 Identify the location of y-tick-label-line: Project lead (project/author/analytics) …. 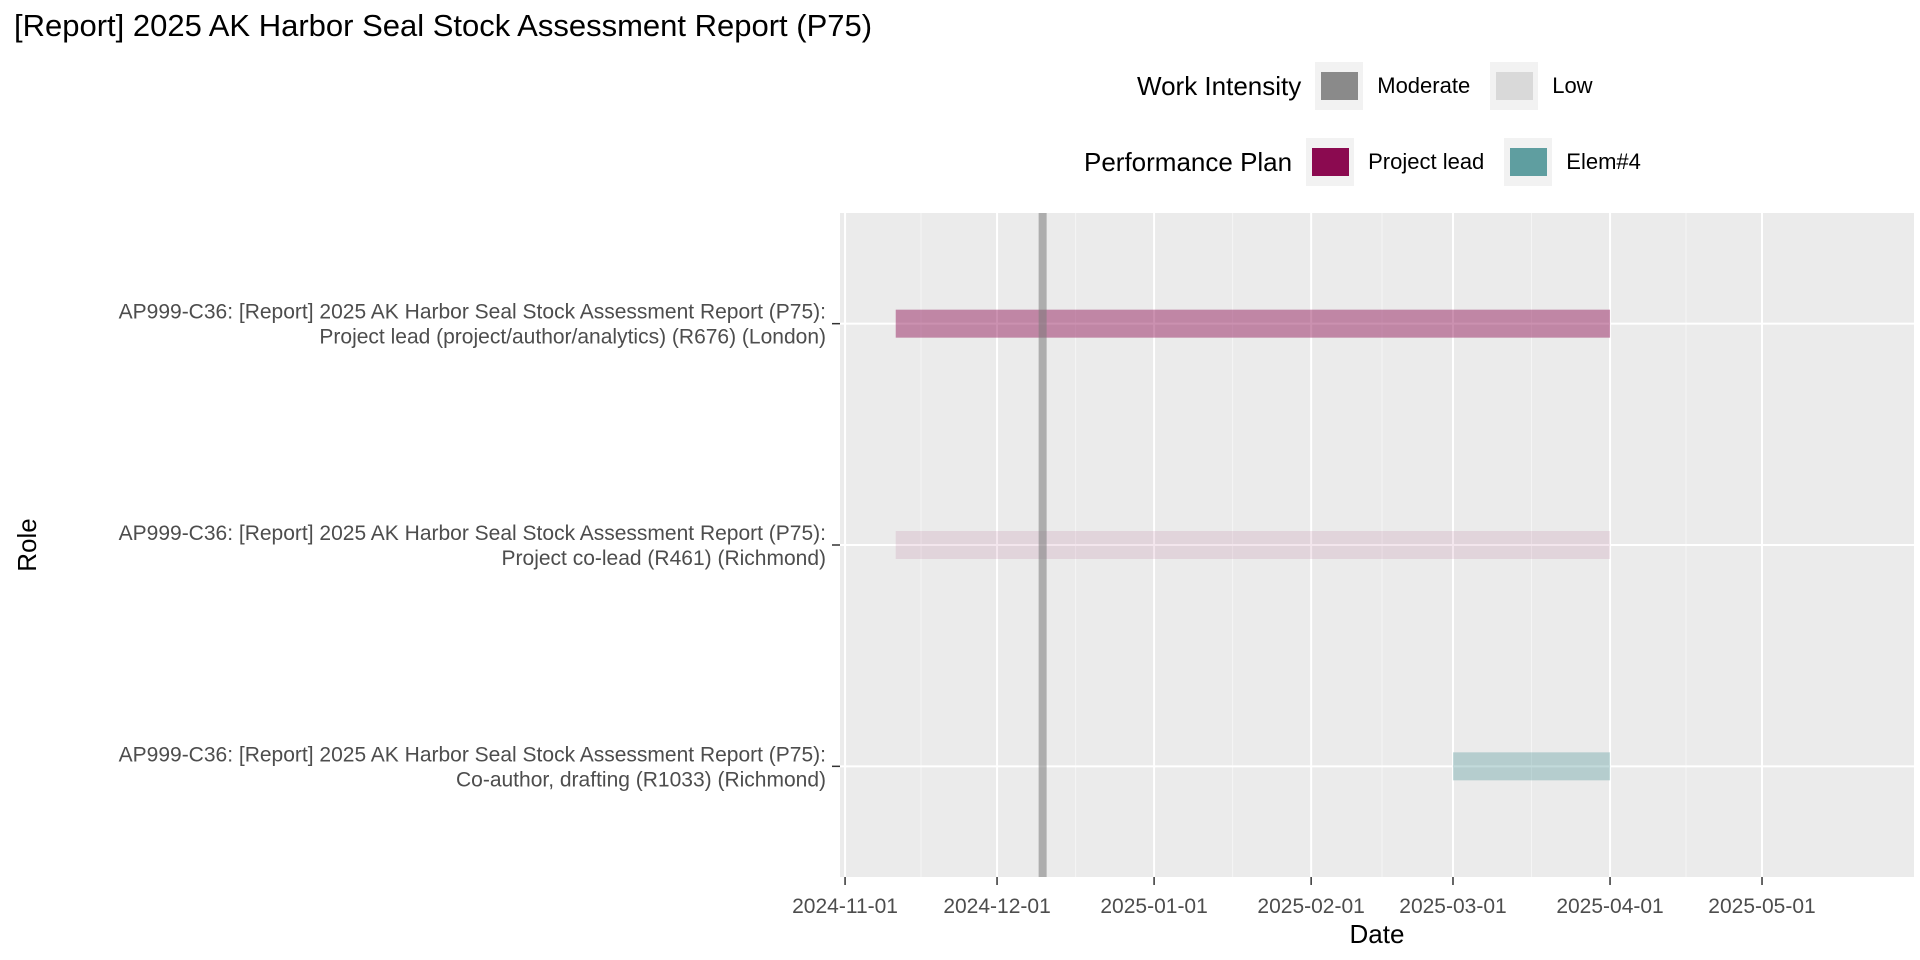
(572, 337).